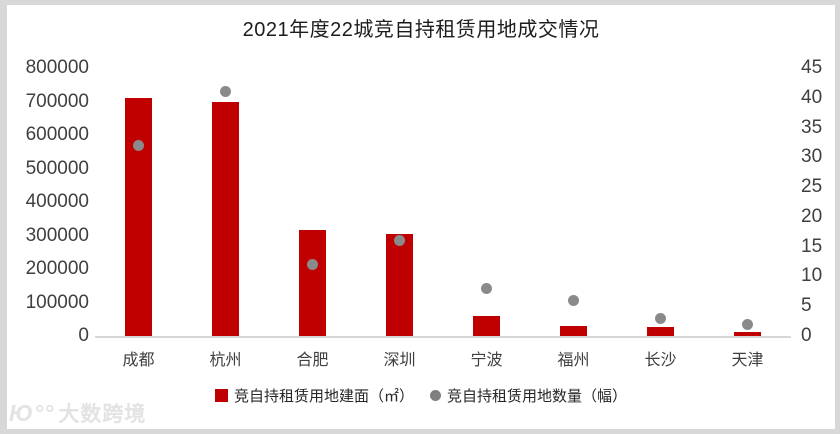 This screenshot has height=434, width=840. Describe the element at coordinates (83, 335) in the screenshot. I see `left-axis-tick: 0` at that location.